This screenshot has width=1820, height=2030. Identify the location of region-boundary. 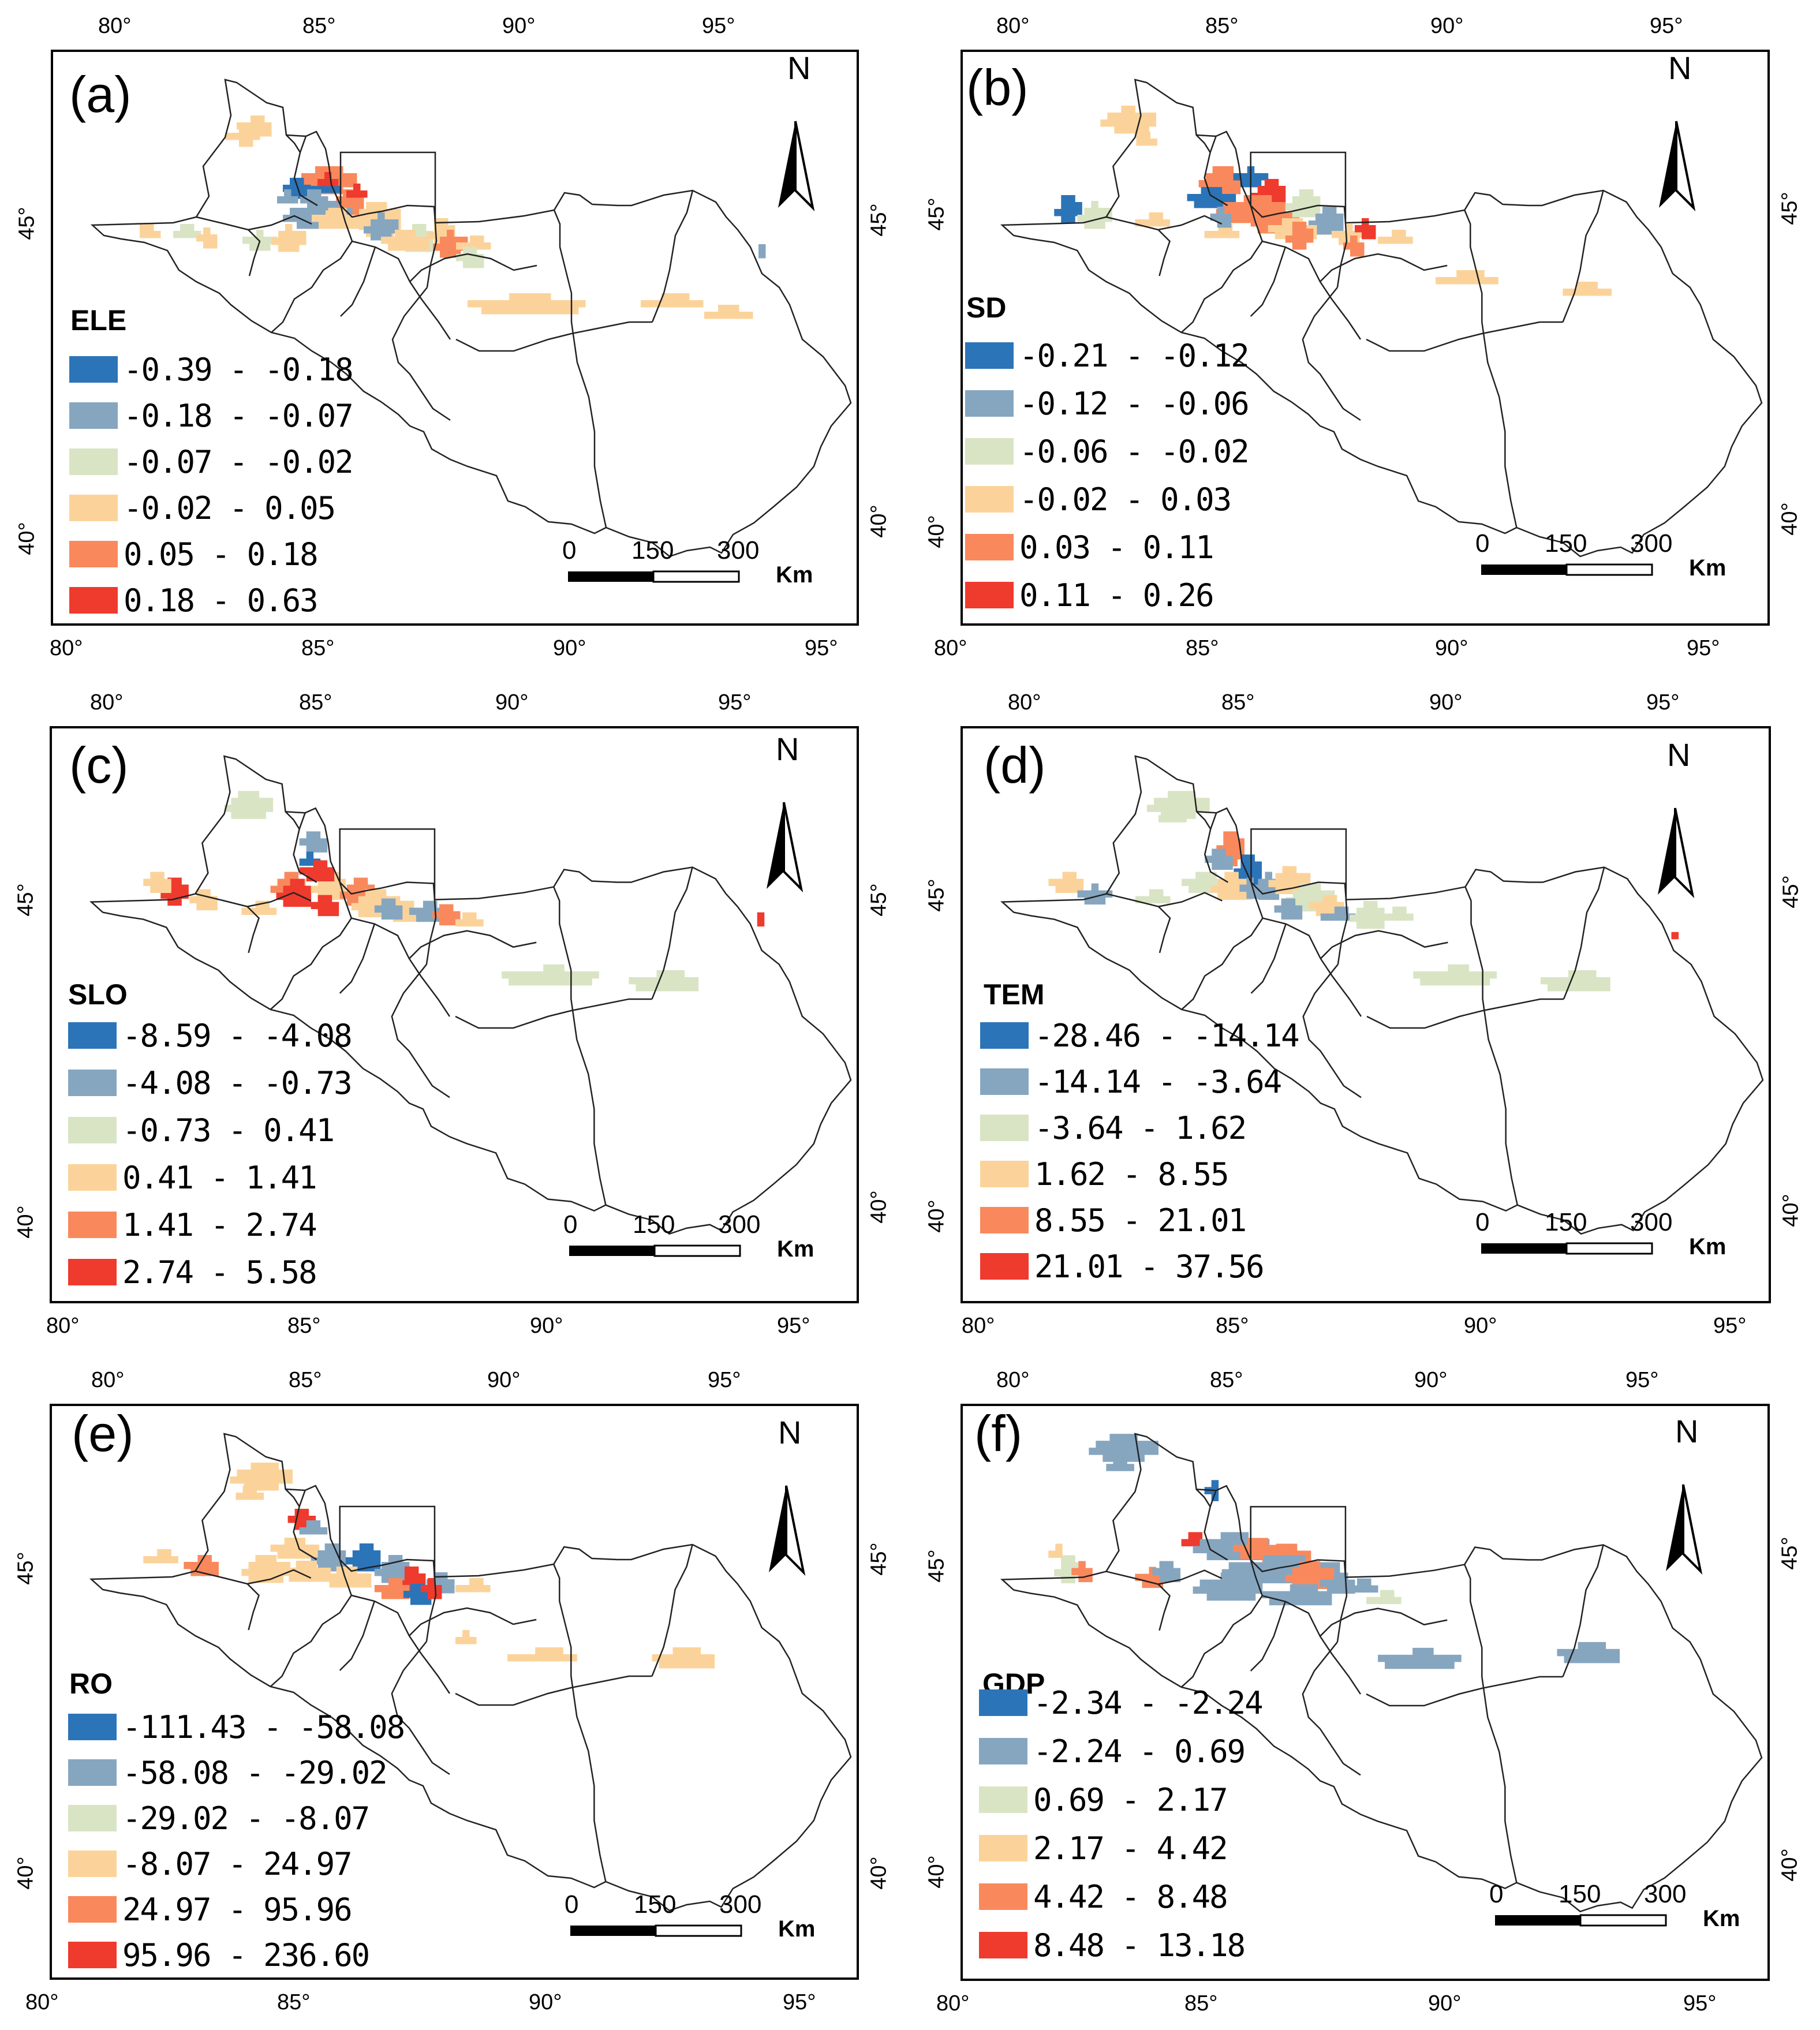
(1382, 995).